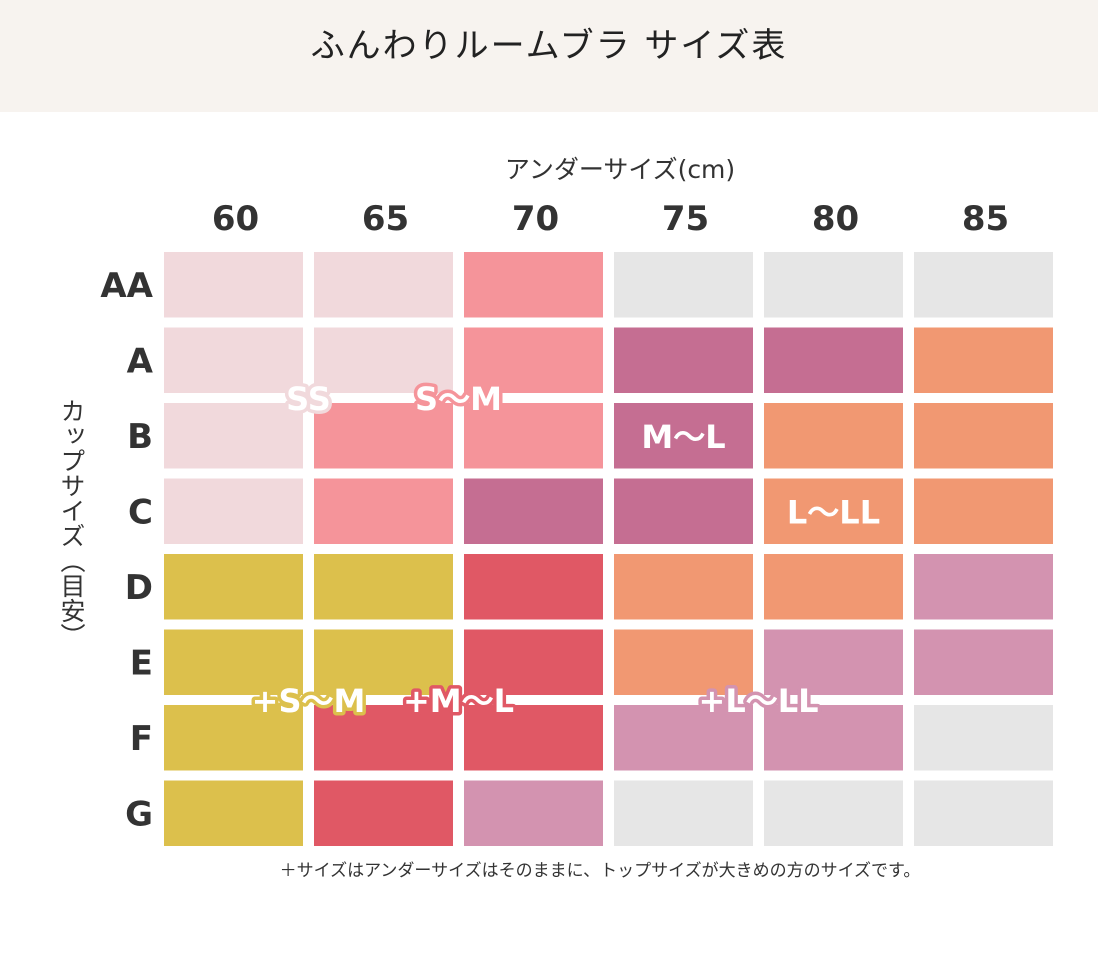  What do you see at coordinates (759, 701) in the screenshot?
I see `size-label: +L〜LL` at bounding box center [759, 701].